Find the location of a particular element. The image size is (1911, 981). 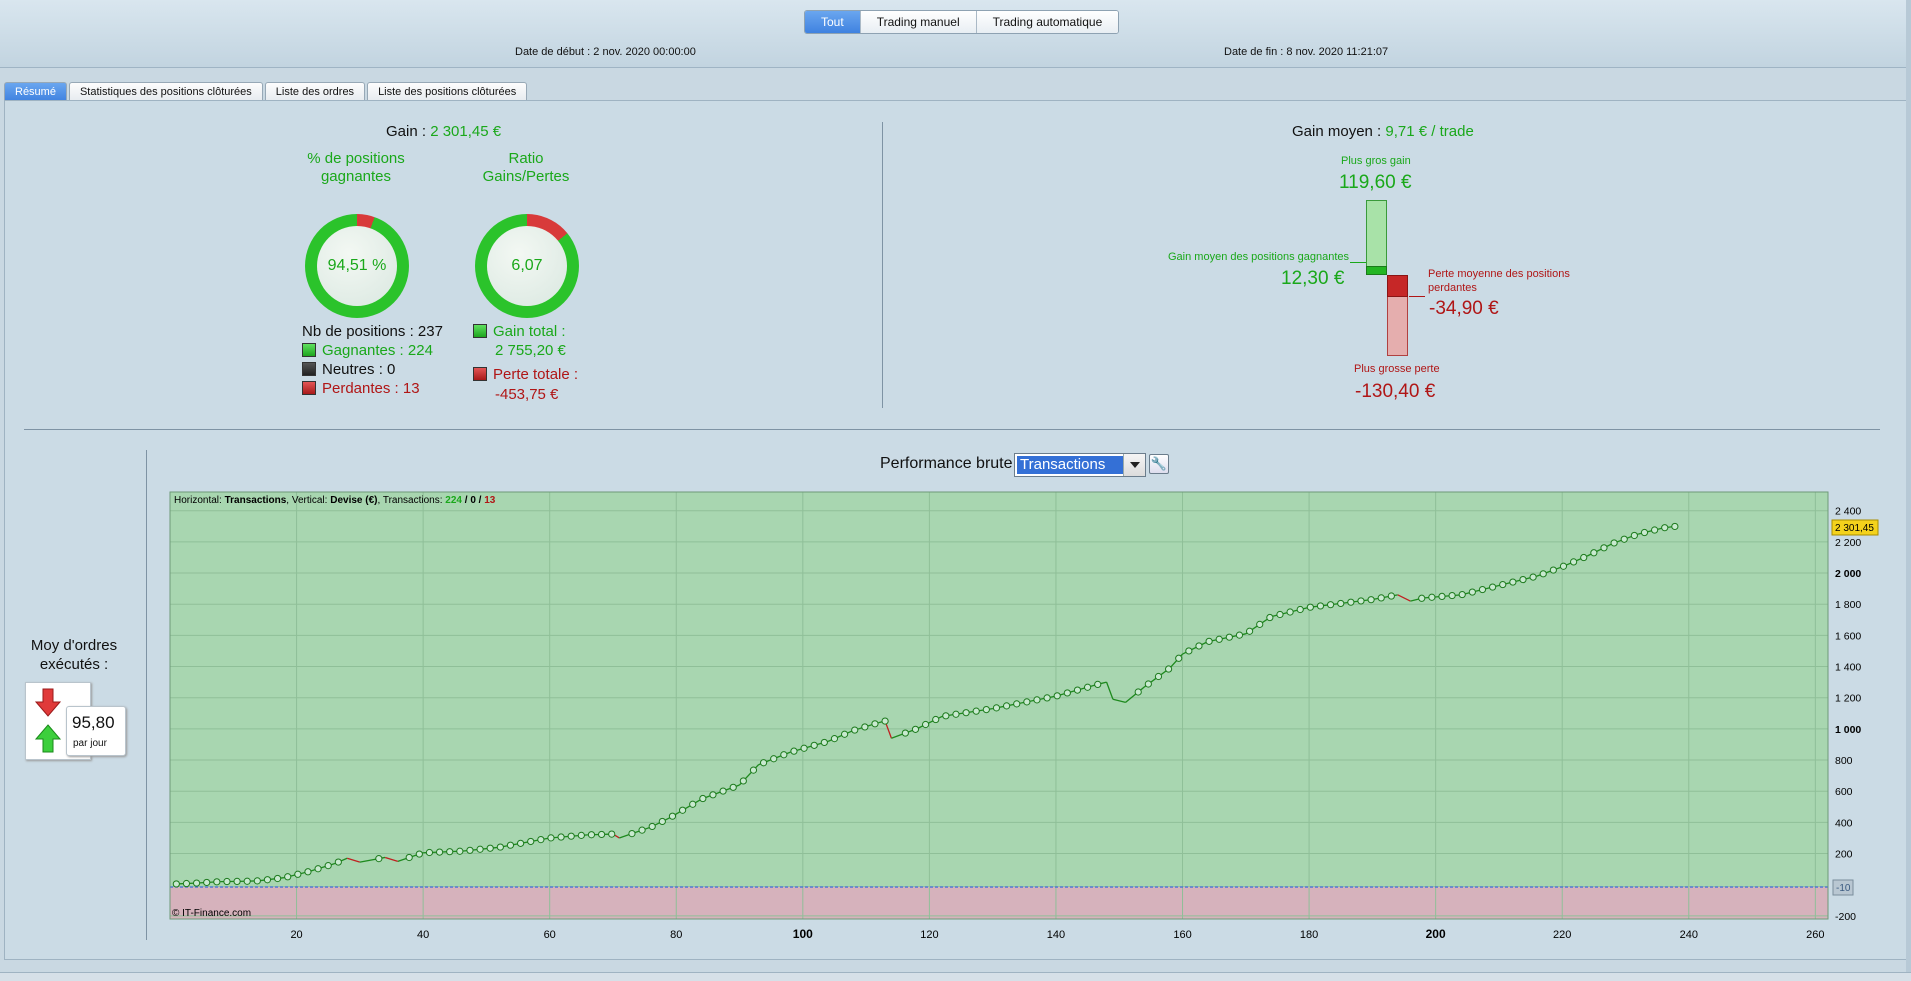

zero-marker-badge: -10 is located at coordinates (1843, 887).